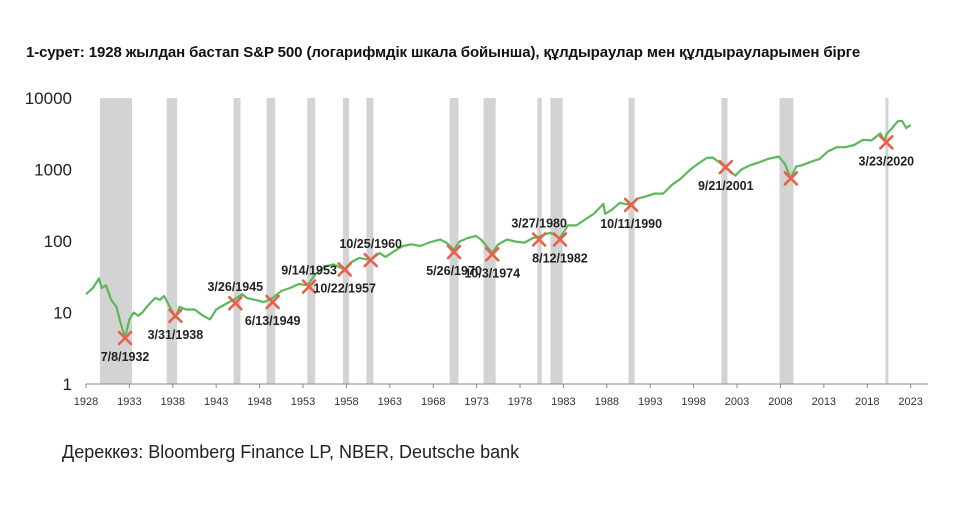  What do you see at coordinates (346, 402) in the screenshot?
I see `x-tick-label: 1958` at bounding box center [346, 402].